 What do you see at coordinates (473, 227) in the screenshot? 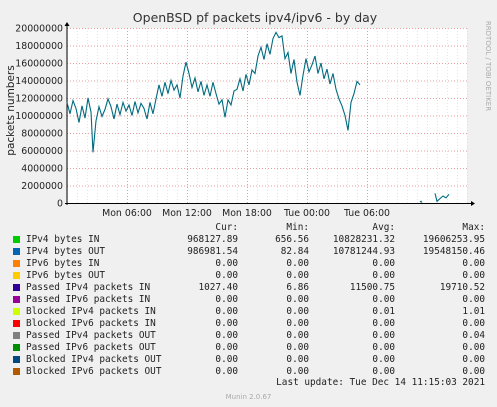
I see `legend-header-max: Max:` at bounding box center [473, 227].